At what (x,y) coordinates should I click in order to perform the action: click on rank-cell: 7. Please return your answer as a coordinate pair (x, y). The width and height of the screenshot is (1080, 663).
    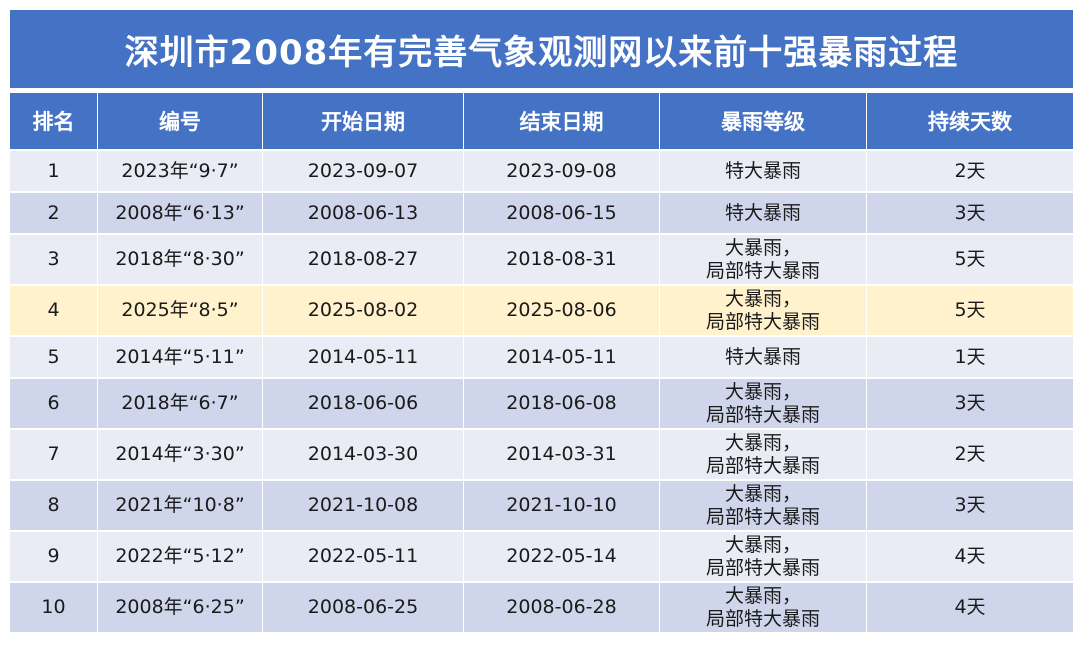
    Looking at the image, I should click on (54, 455).